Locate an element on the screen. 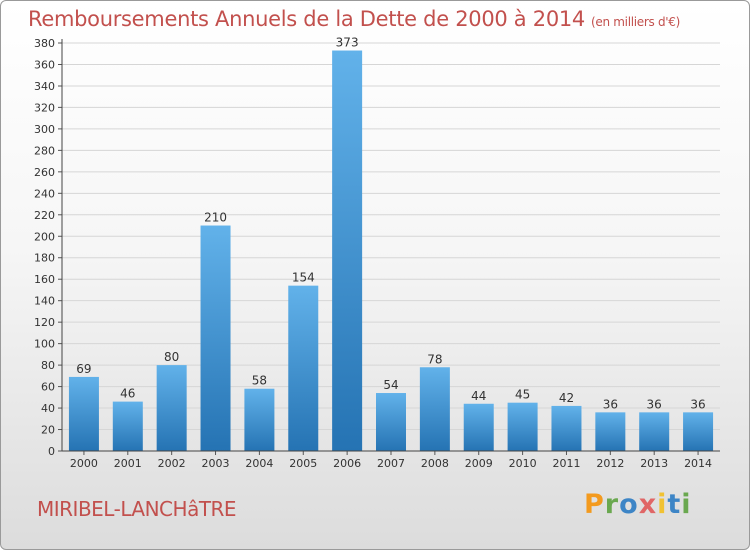 This screenshot has width=750, height=550. bar-2008 is located at coordinates (434, 409).